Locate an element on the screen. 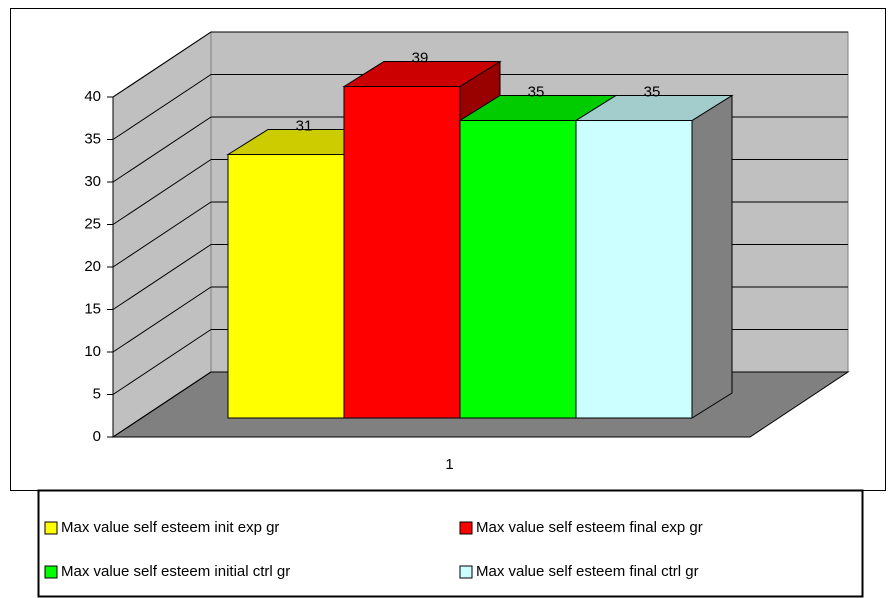  legend-label: Max value self esteem initial ctrl gr is located at coordinates (175, 571).